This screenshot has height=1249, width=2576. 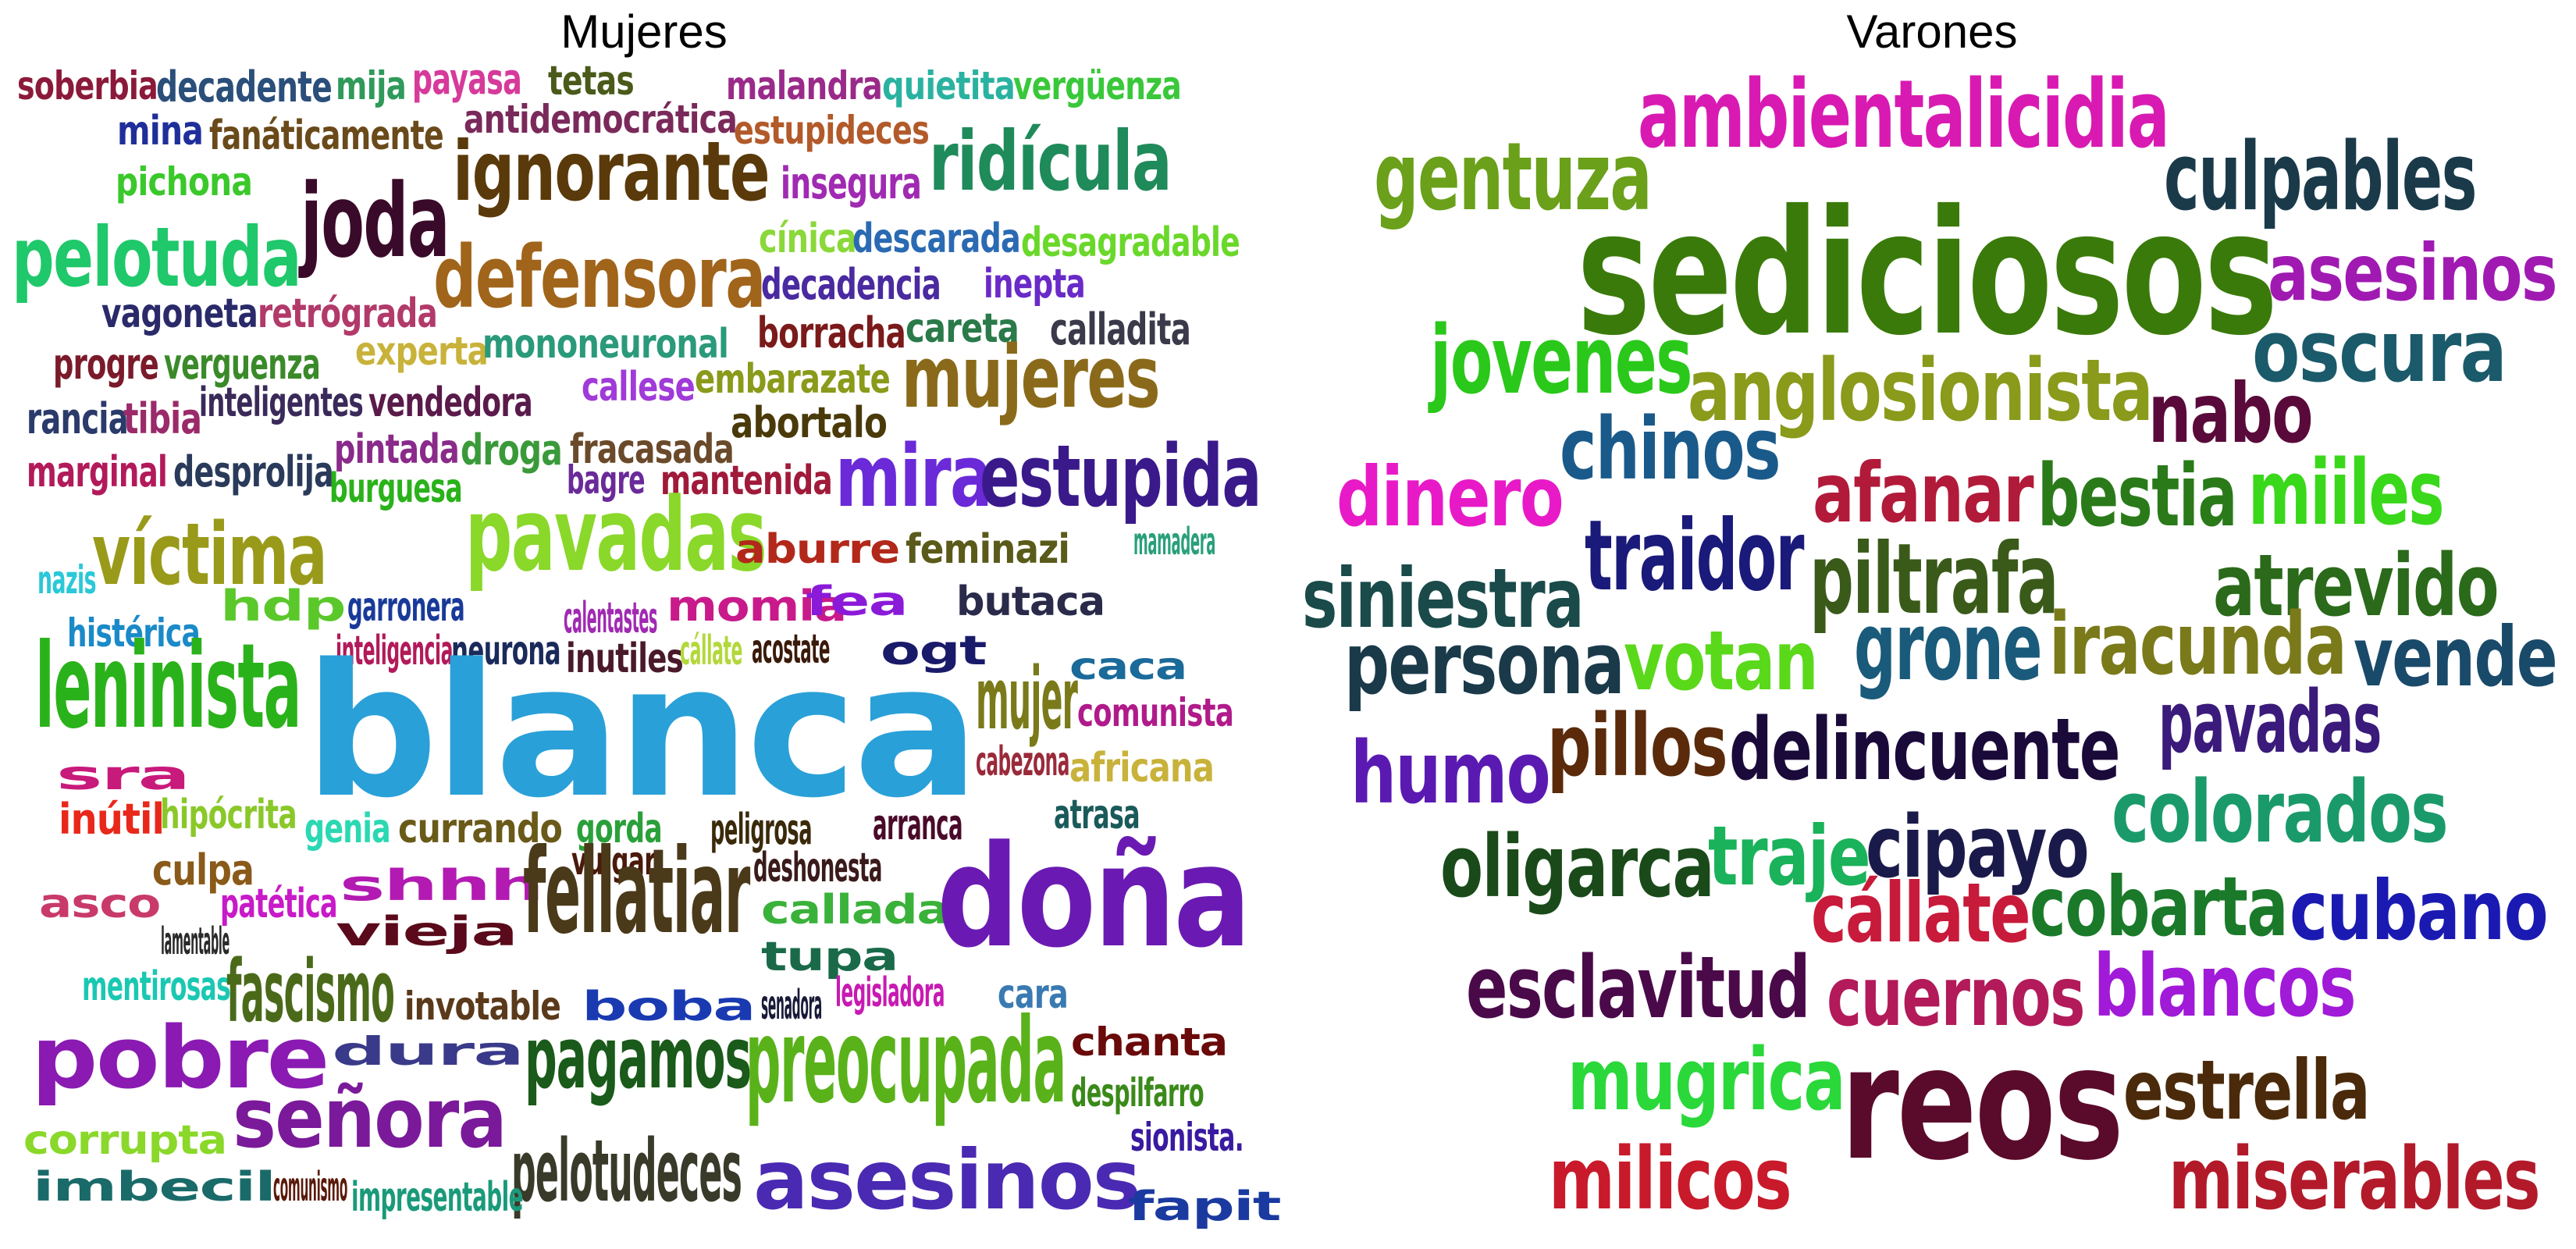 I want to click on word-mujeres-59: calentastes, so click(x=610, y=617).